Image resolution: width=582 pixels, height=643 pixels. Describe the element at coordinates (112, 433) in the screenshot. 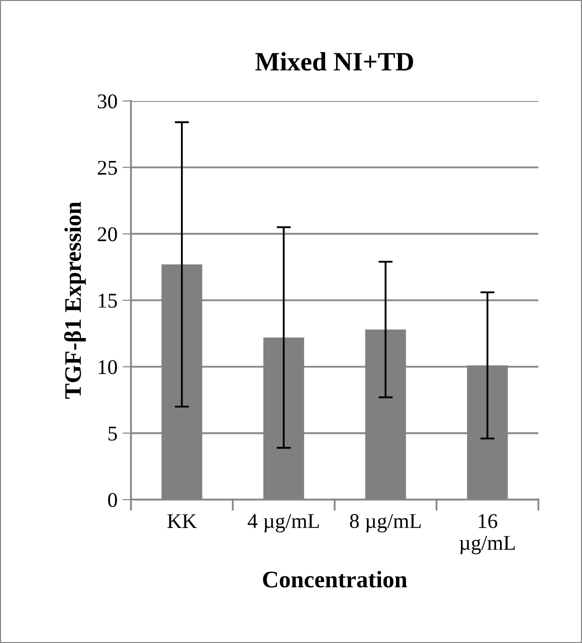

I see `y-tick-label: 5` at that location.